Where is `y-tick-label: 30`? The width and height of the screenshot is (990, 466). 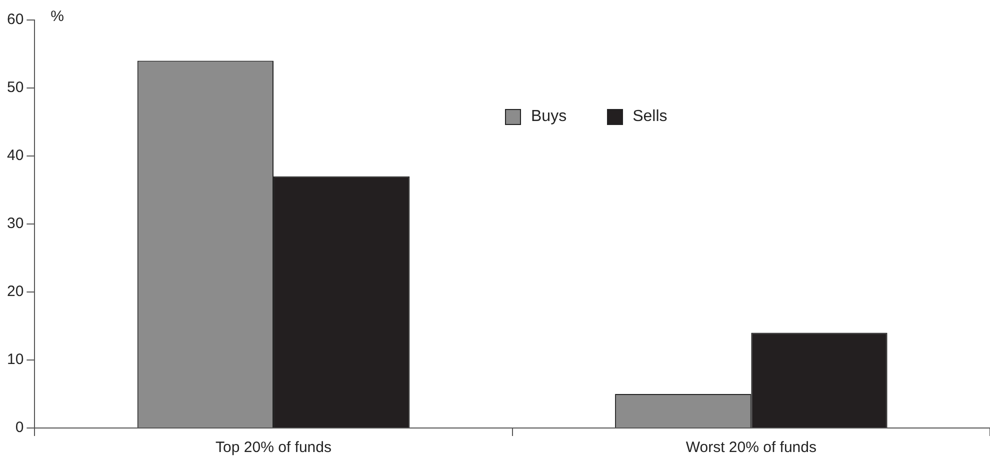 y-tick-label: 30 is located at coordinates (15, 223).